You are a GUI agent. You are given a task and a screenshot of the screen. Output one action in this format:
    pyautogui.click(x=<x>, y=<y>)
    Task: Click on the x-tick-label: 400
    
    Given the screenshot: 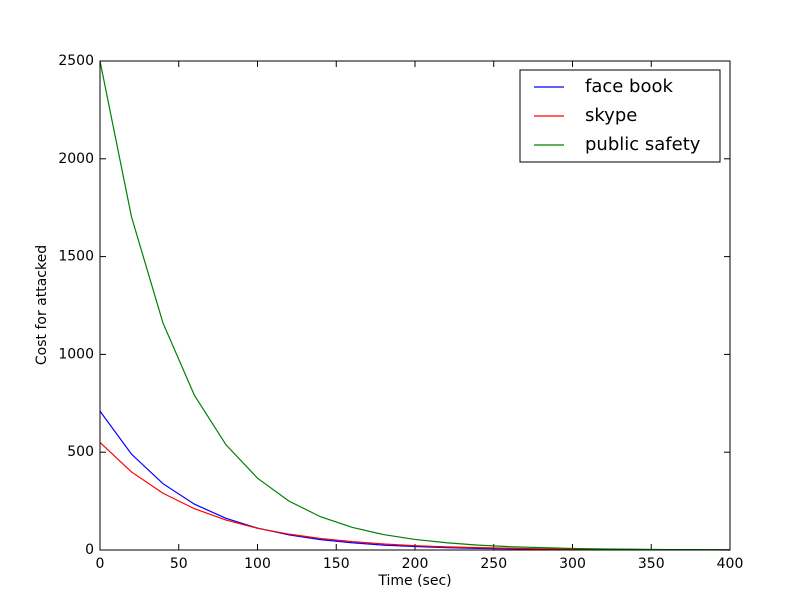 What is the action you would take?
    pyautogui.click(x=730, y=564)
    